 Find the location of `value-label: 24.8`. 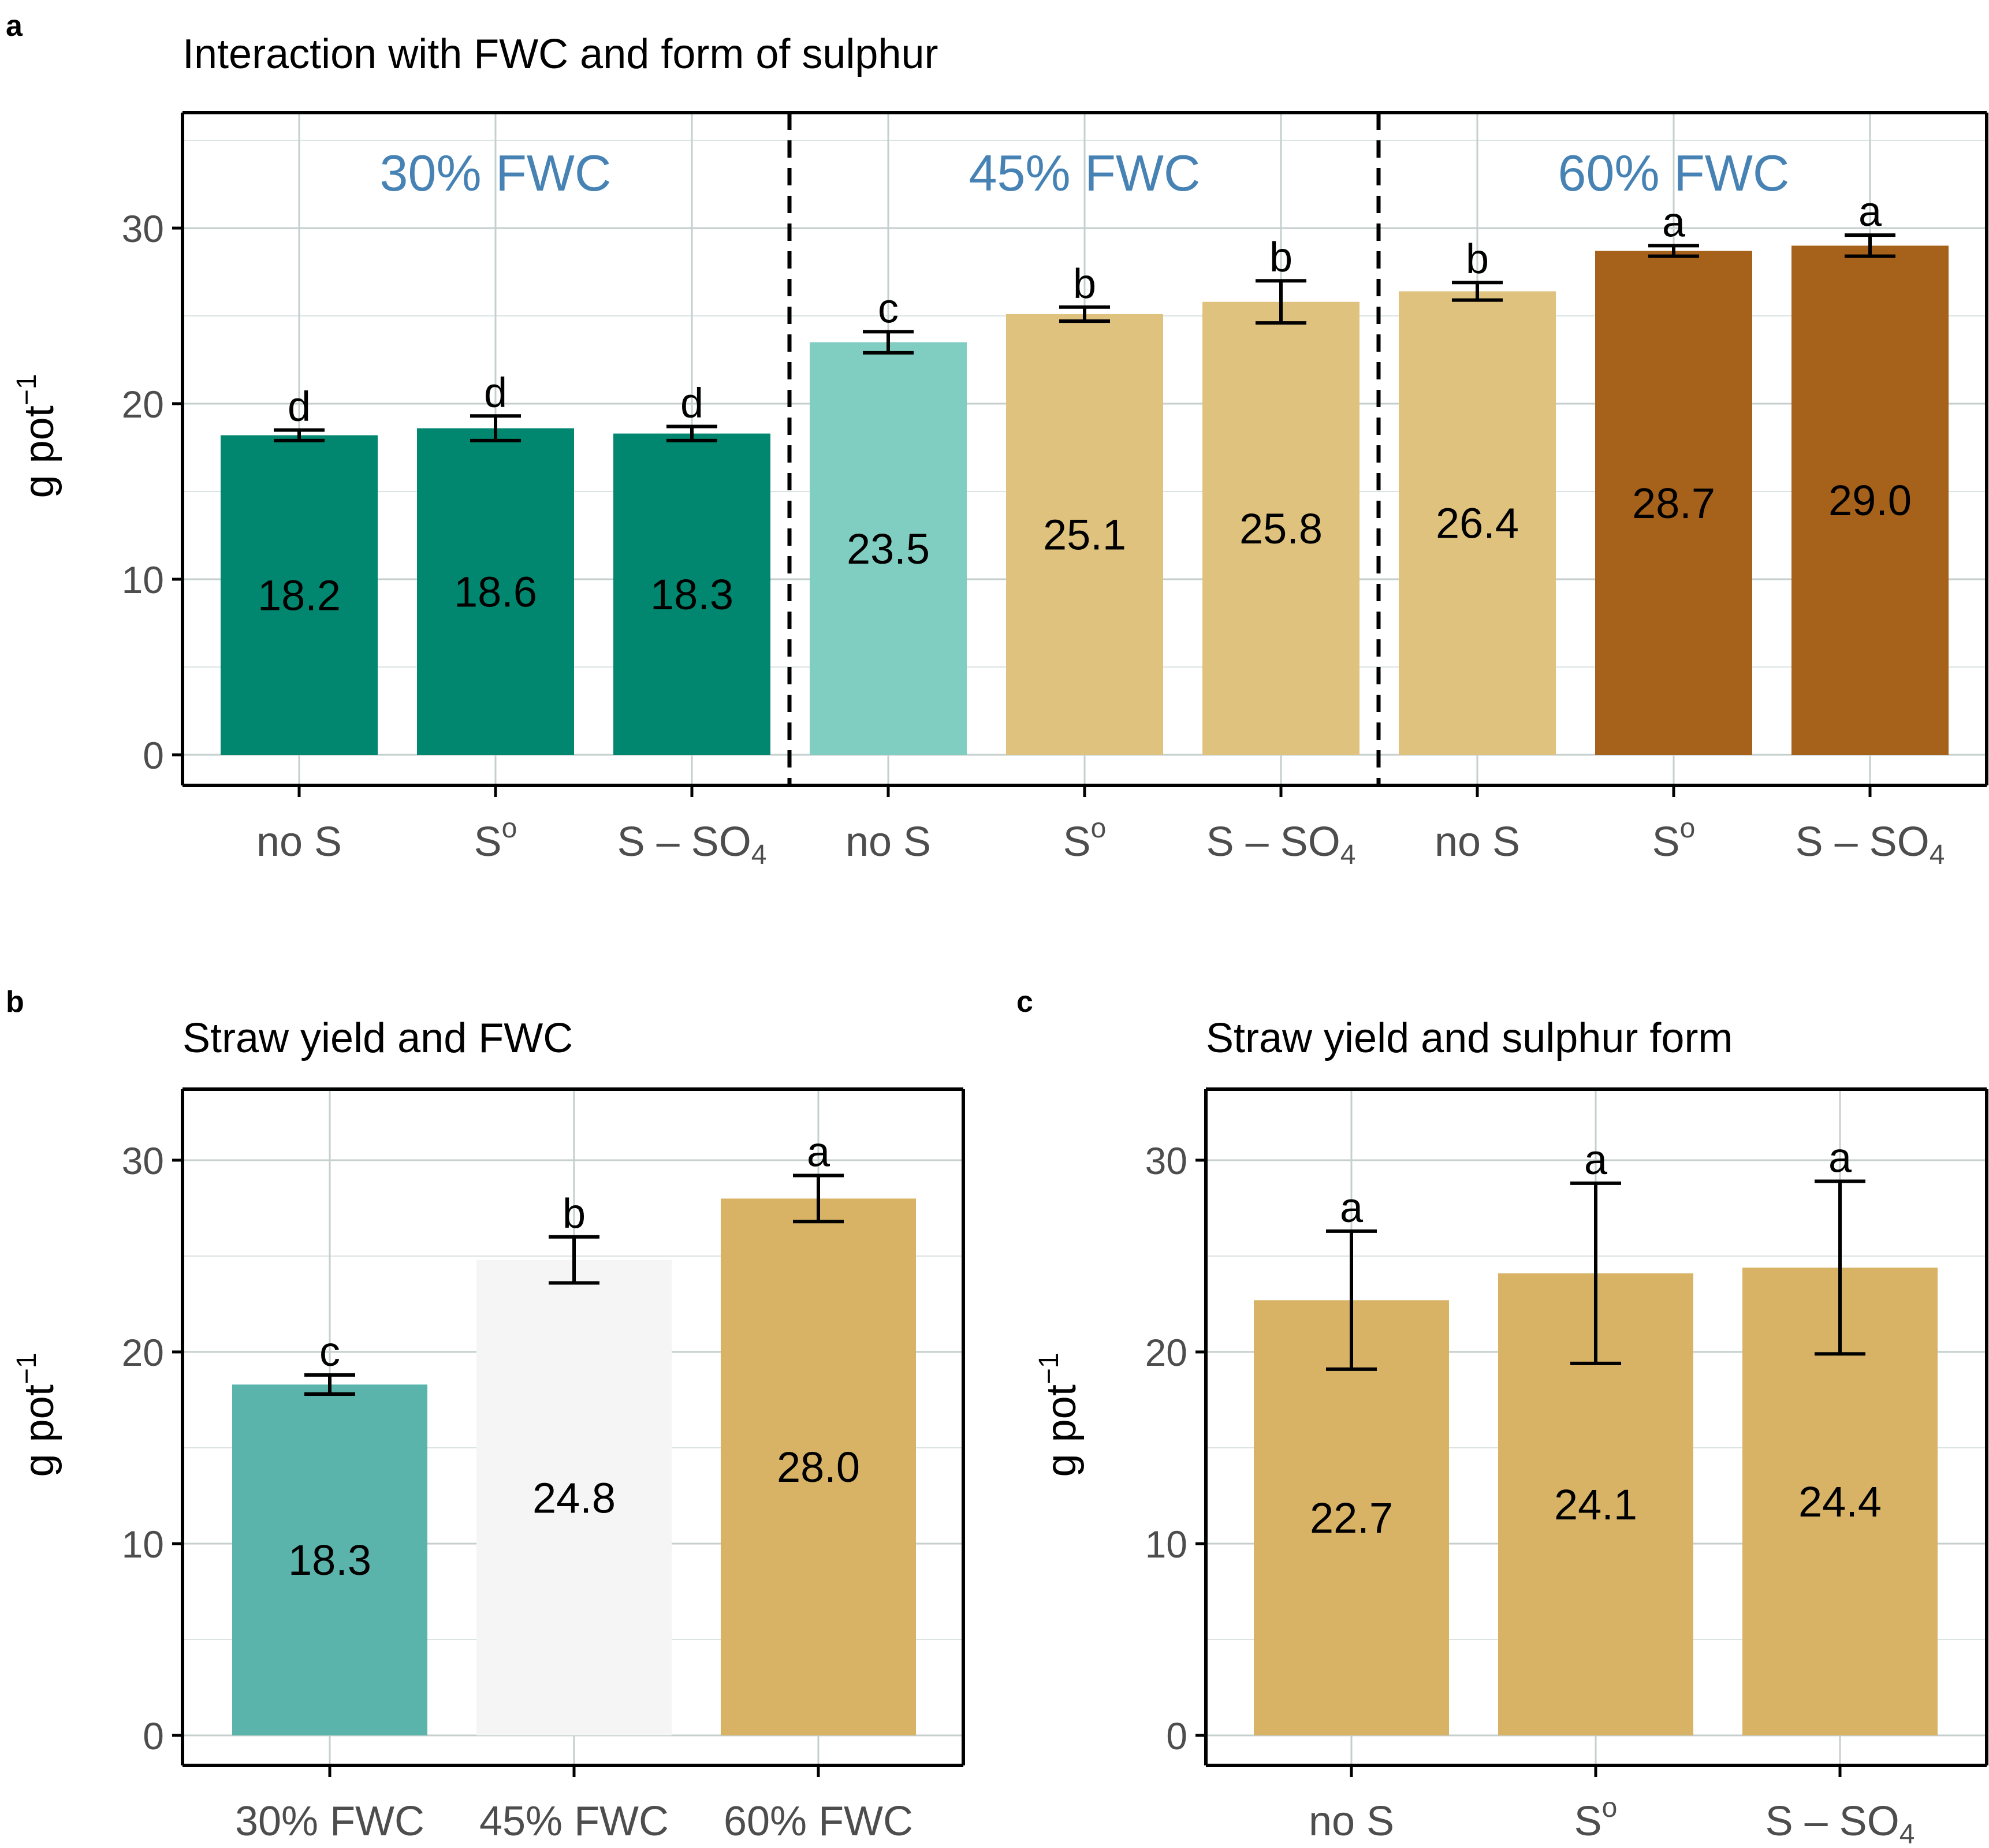

value-label: 24.8 is located at coordinates (574, 1498).